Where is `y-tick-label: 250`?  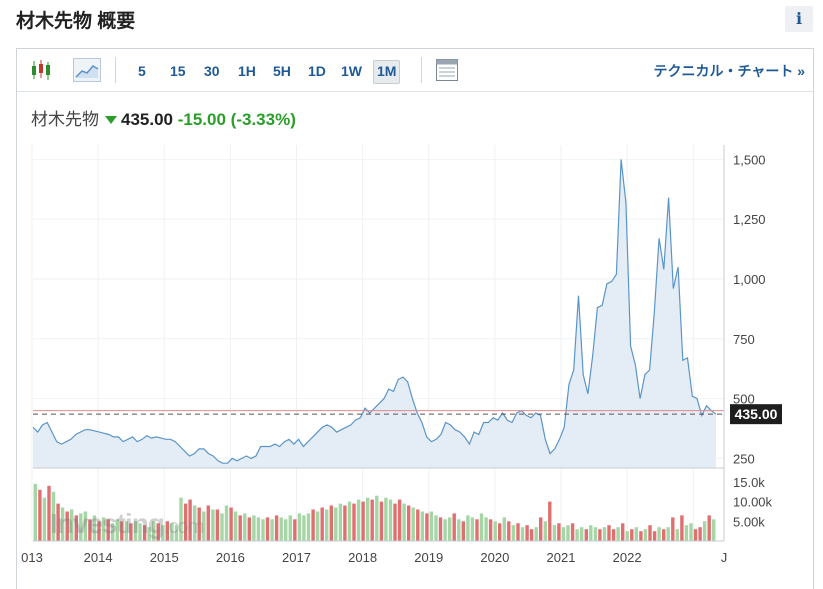 y-tick-label: 250 is located at coordinates (744, 458).